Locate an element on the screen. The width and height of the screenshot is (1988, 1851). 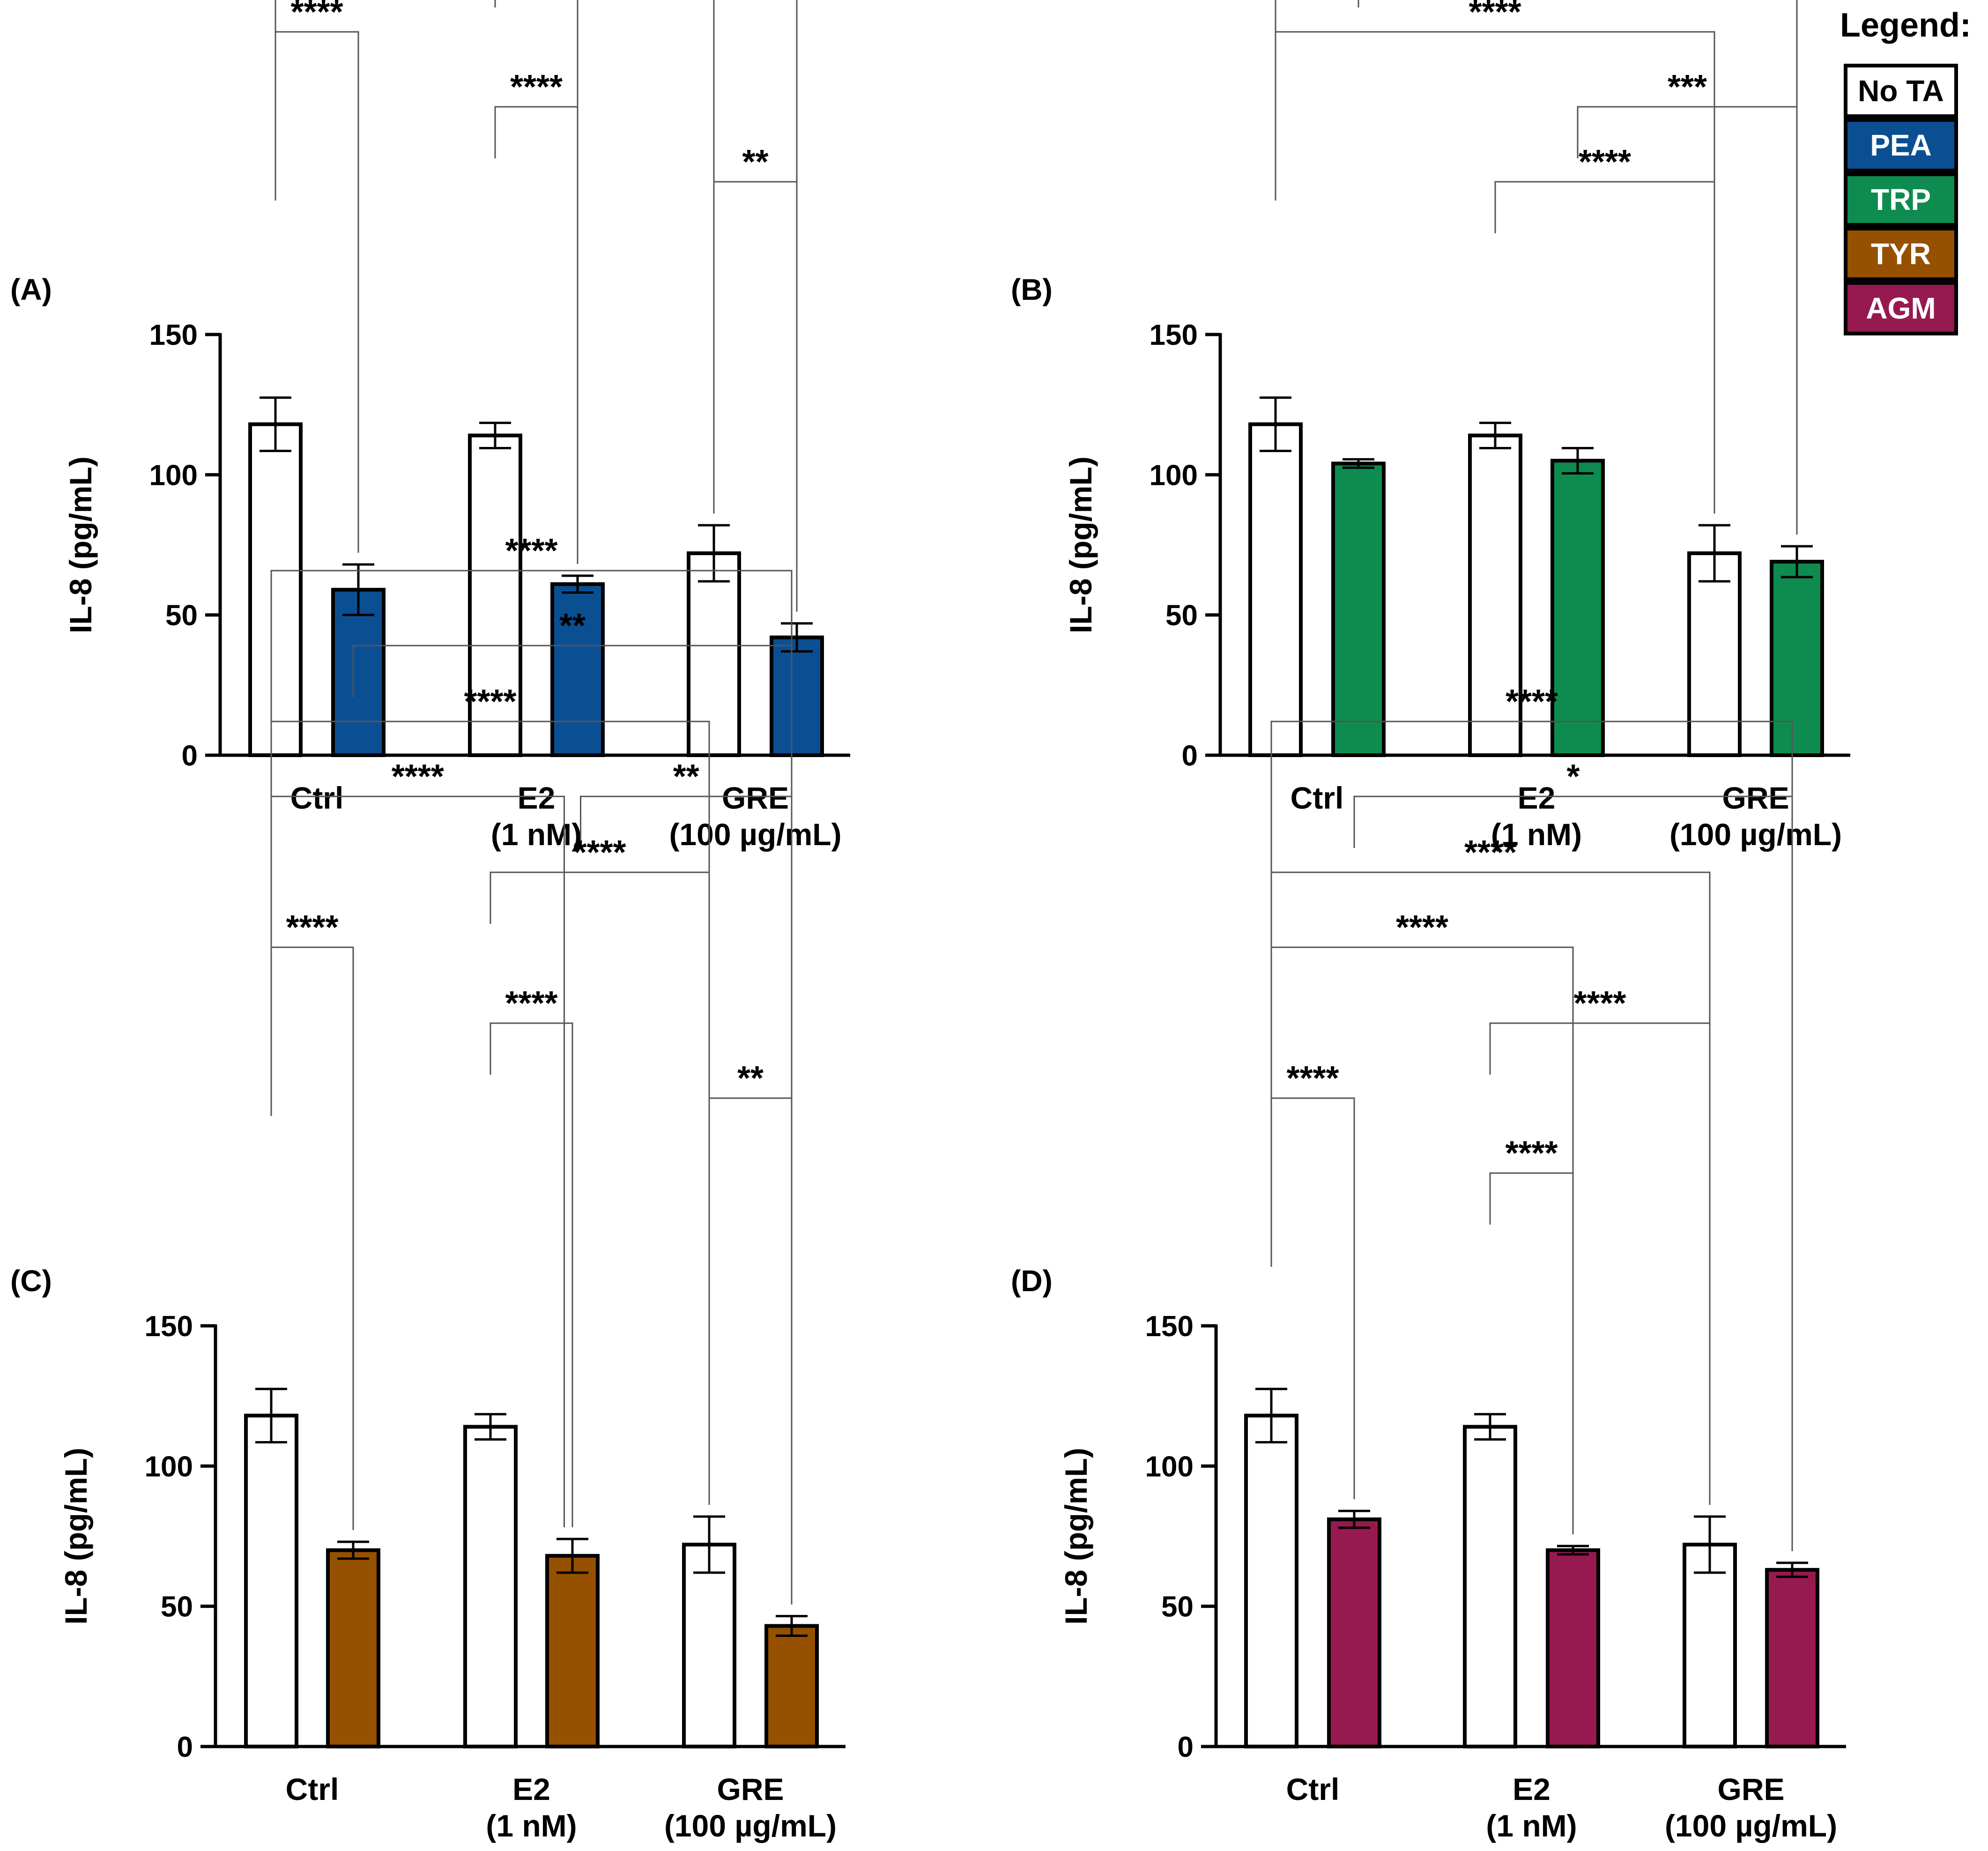
legend-item-label: PEA is located at coordinates (1901, 145).